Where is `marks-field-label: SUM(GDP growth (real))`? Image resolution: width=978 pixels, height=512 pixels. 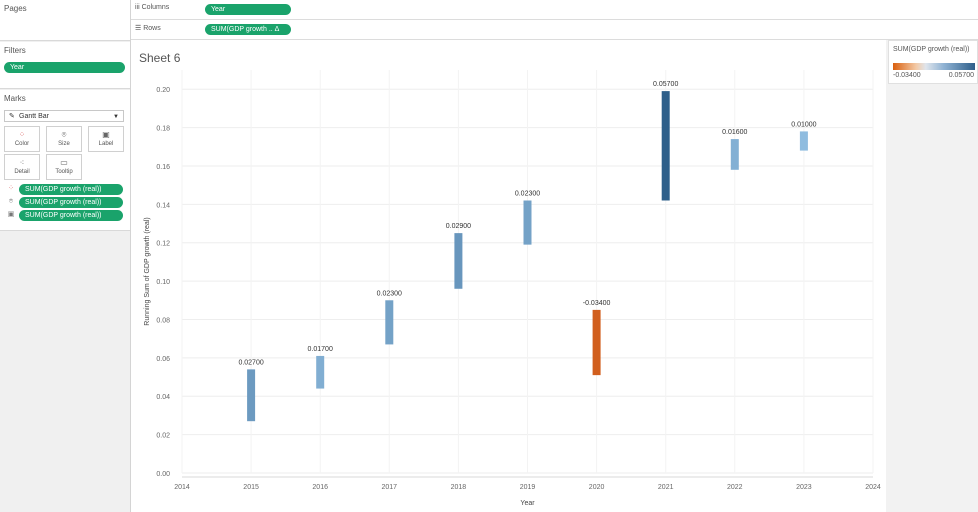 marks-field-label: SUM(GDP growth (real)) is located at coordinates (71, 215).